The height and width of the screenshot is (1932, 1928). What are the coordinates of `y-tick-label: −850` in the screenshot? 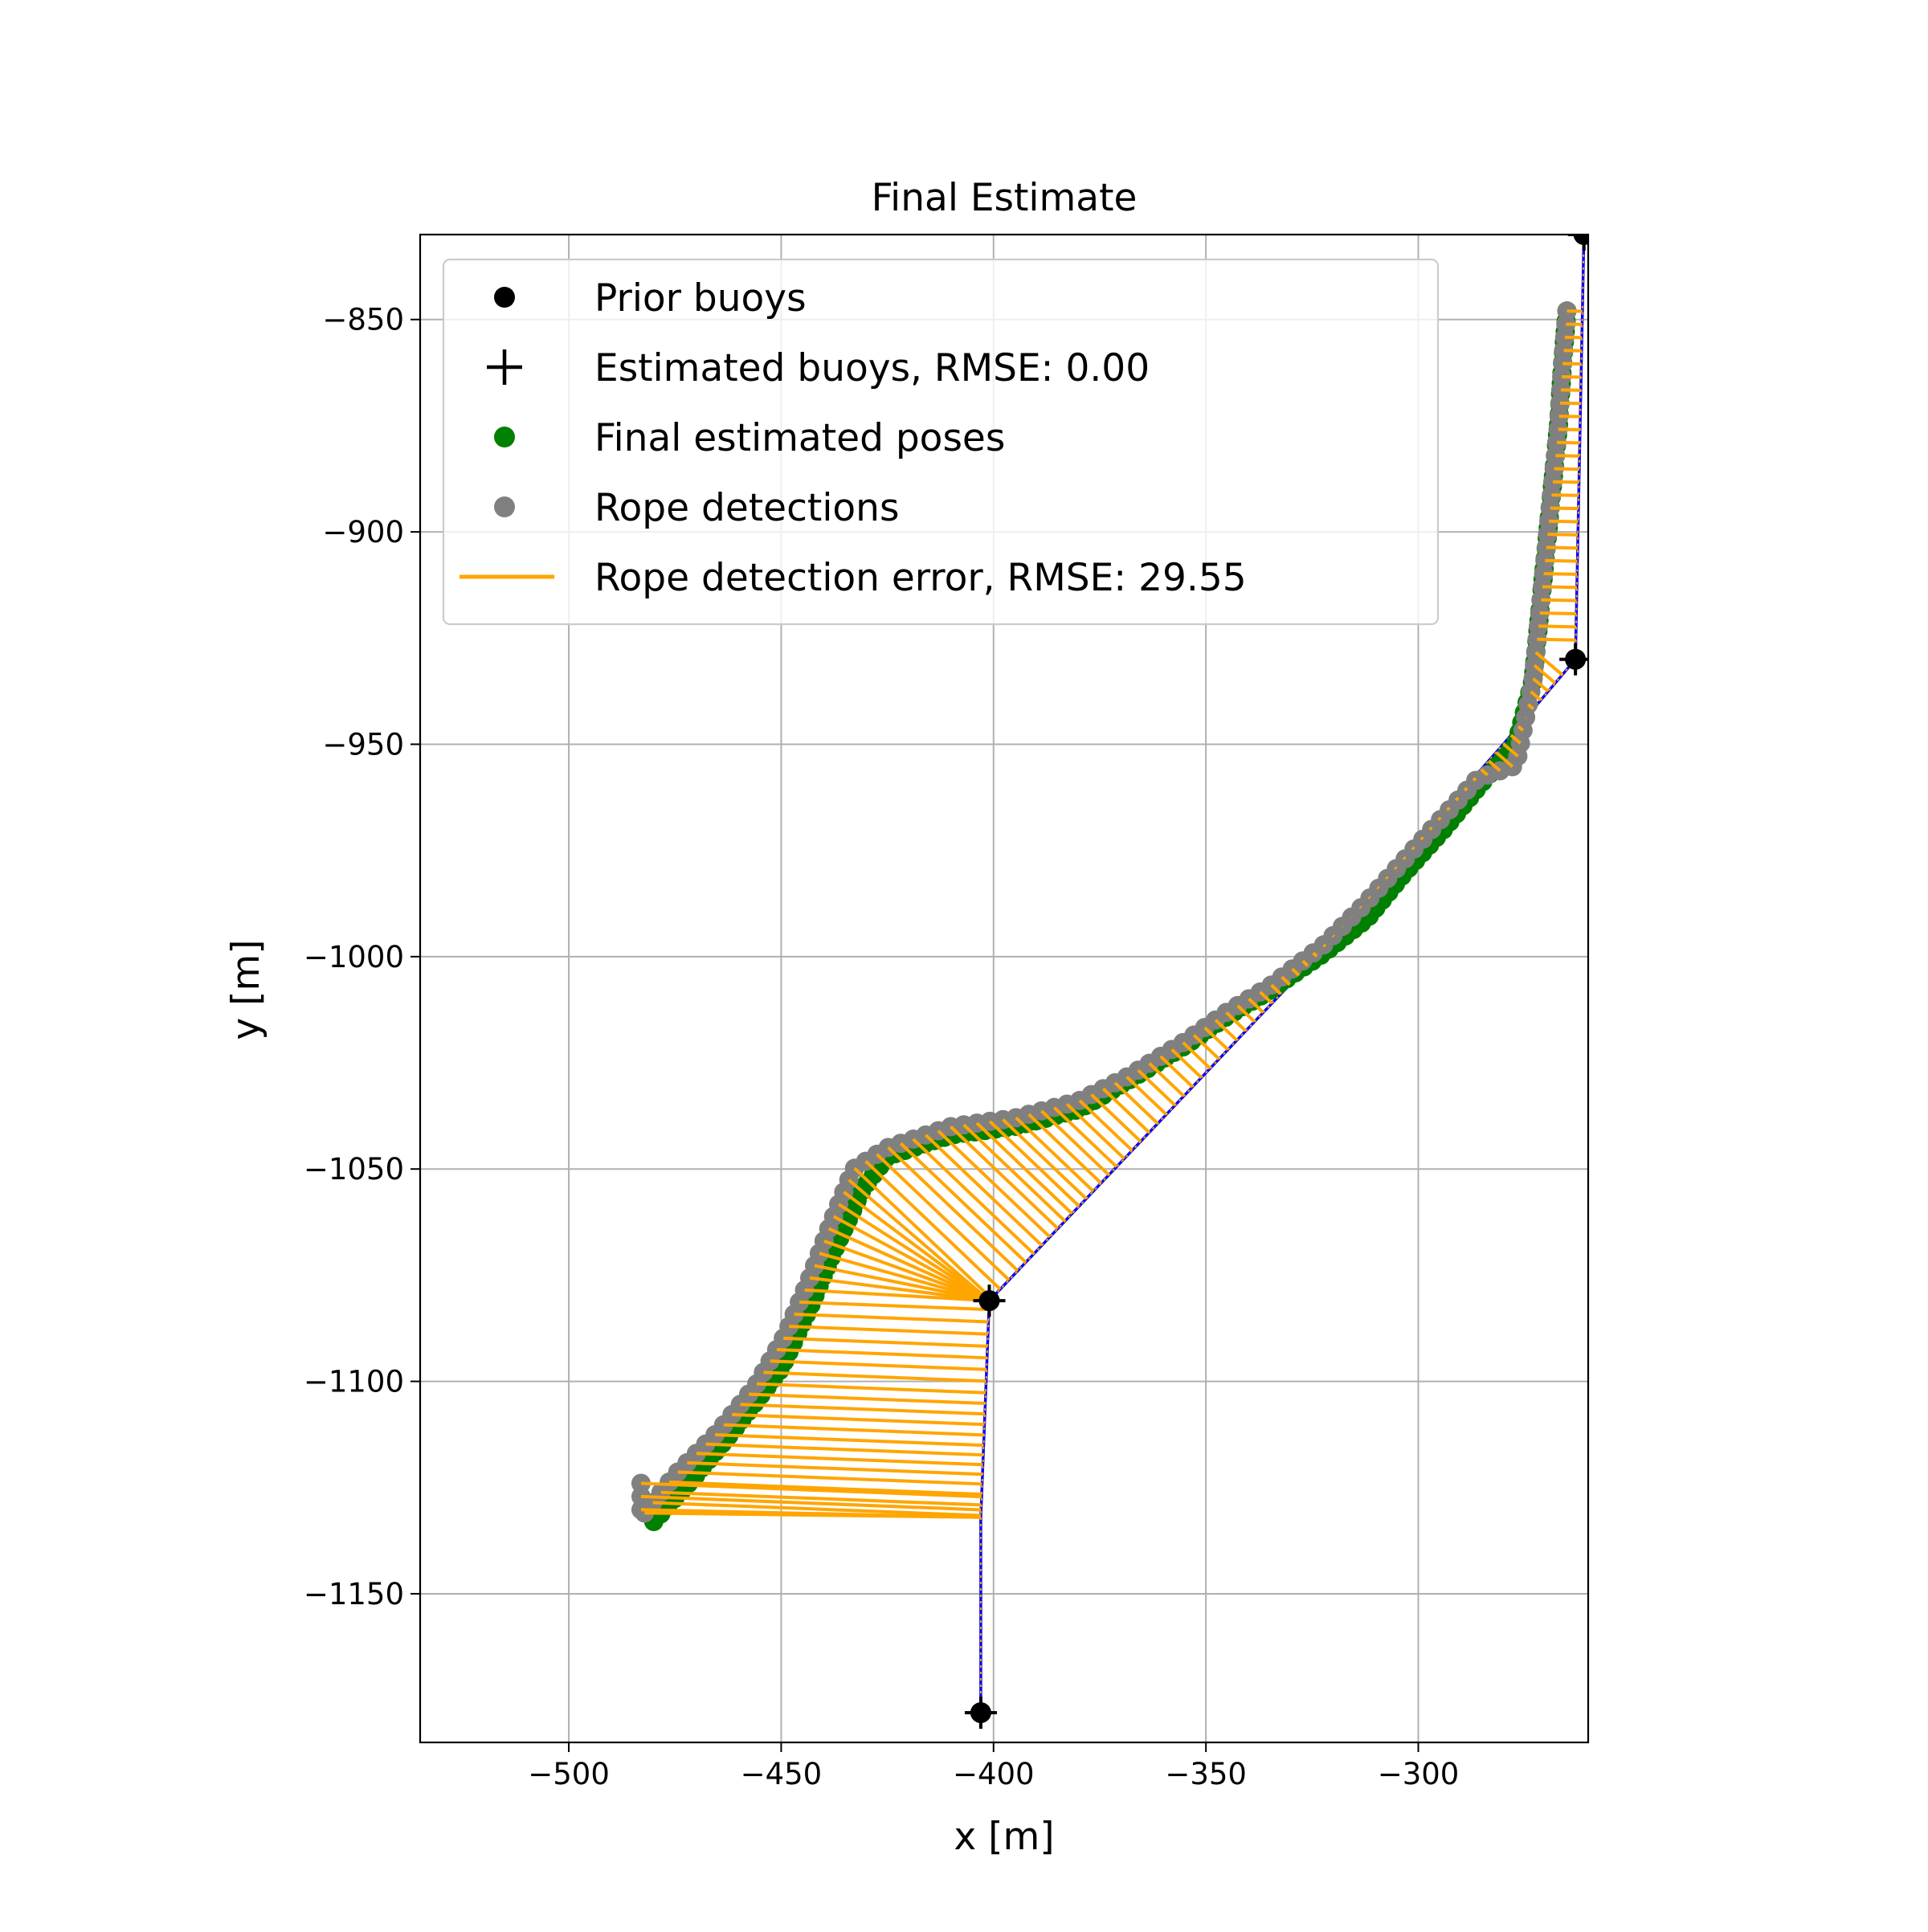 It's located at (363, 320).